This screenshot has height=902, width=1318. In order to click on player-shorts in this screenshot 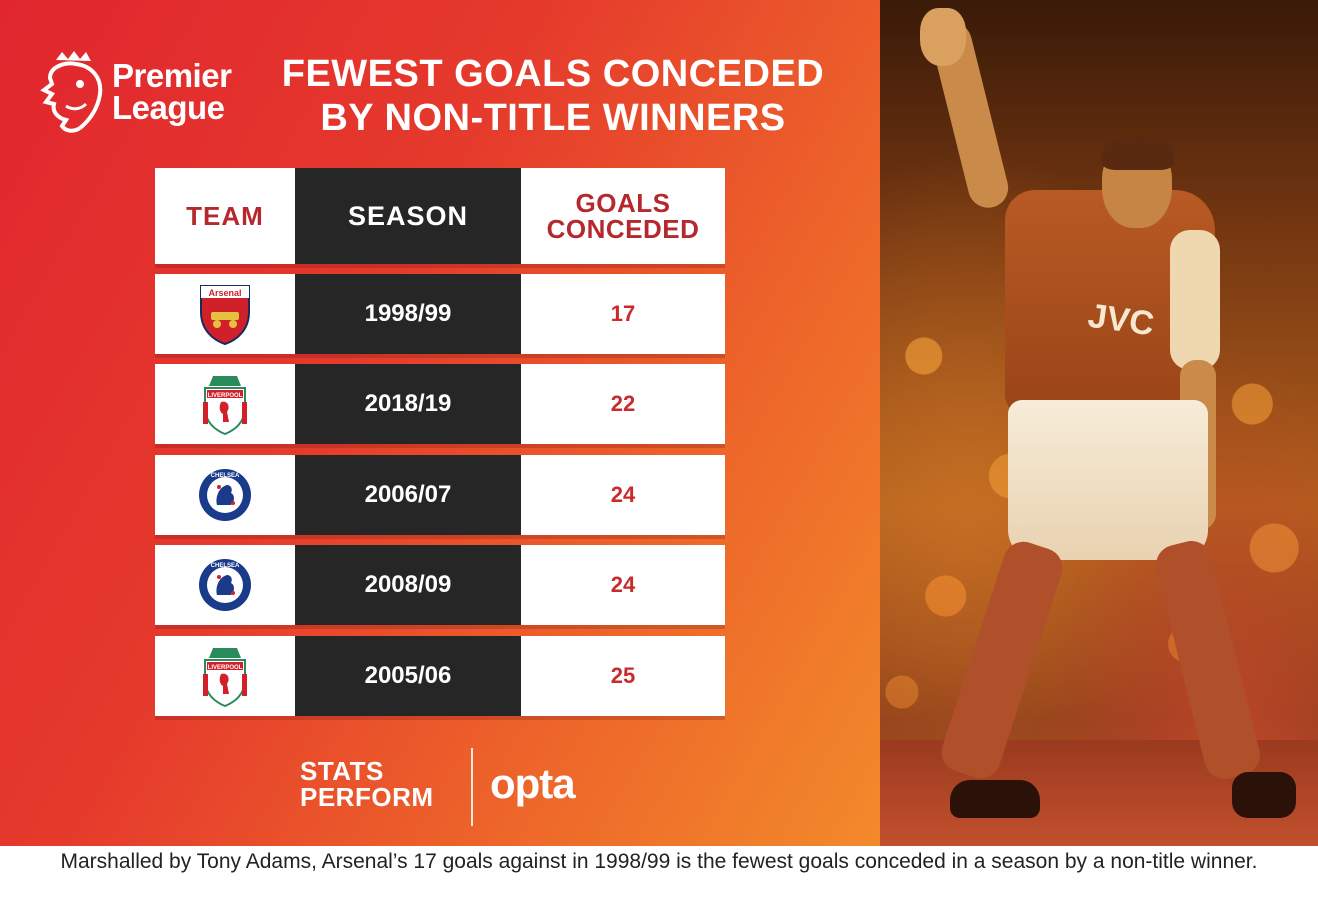, I will do `click(1108, 480)`.